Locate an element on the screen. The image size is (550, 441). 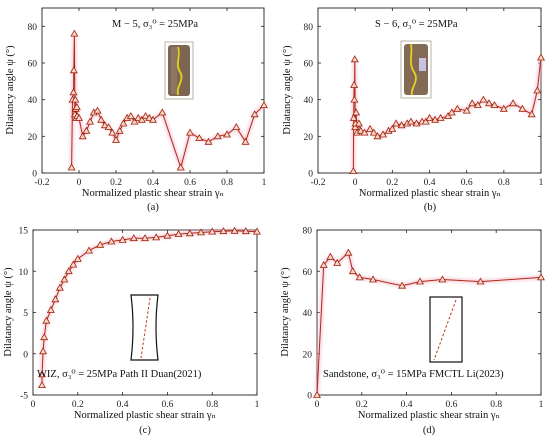
panel-label: (a) is located at coordinates (153, 207).